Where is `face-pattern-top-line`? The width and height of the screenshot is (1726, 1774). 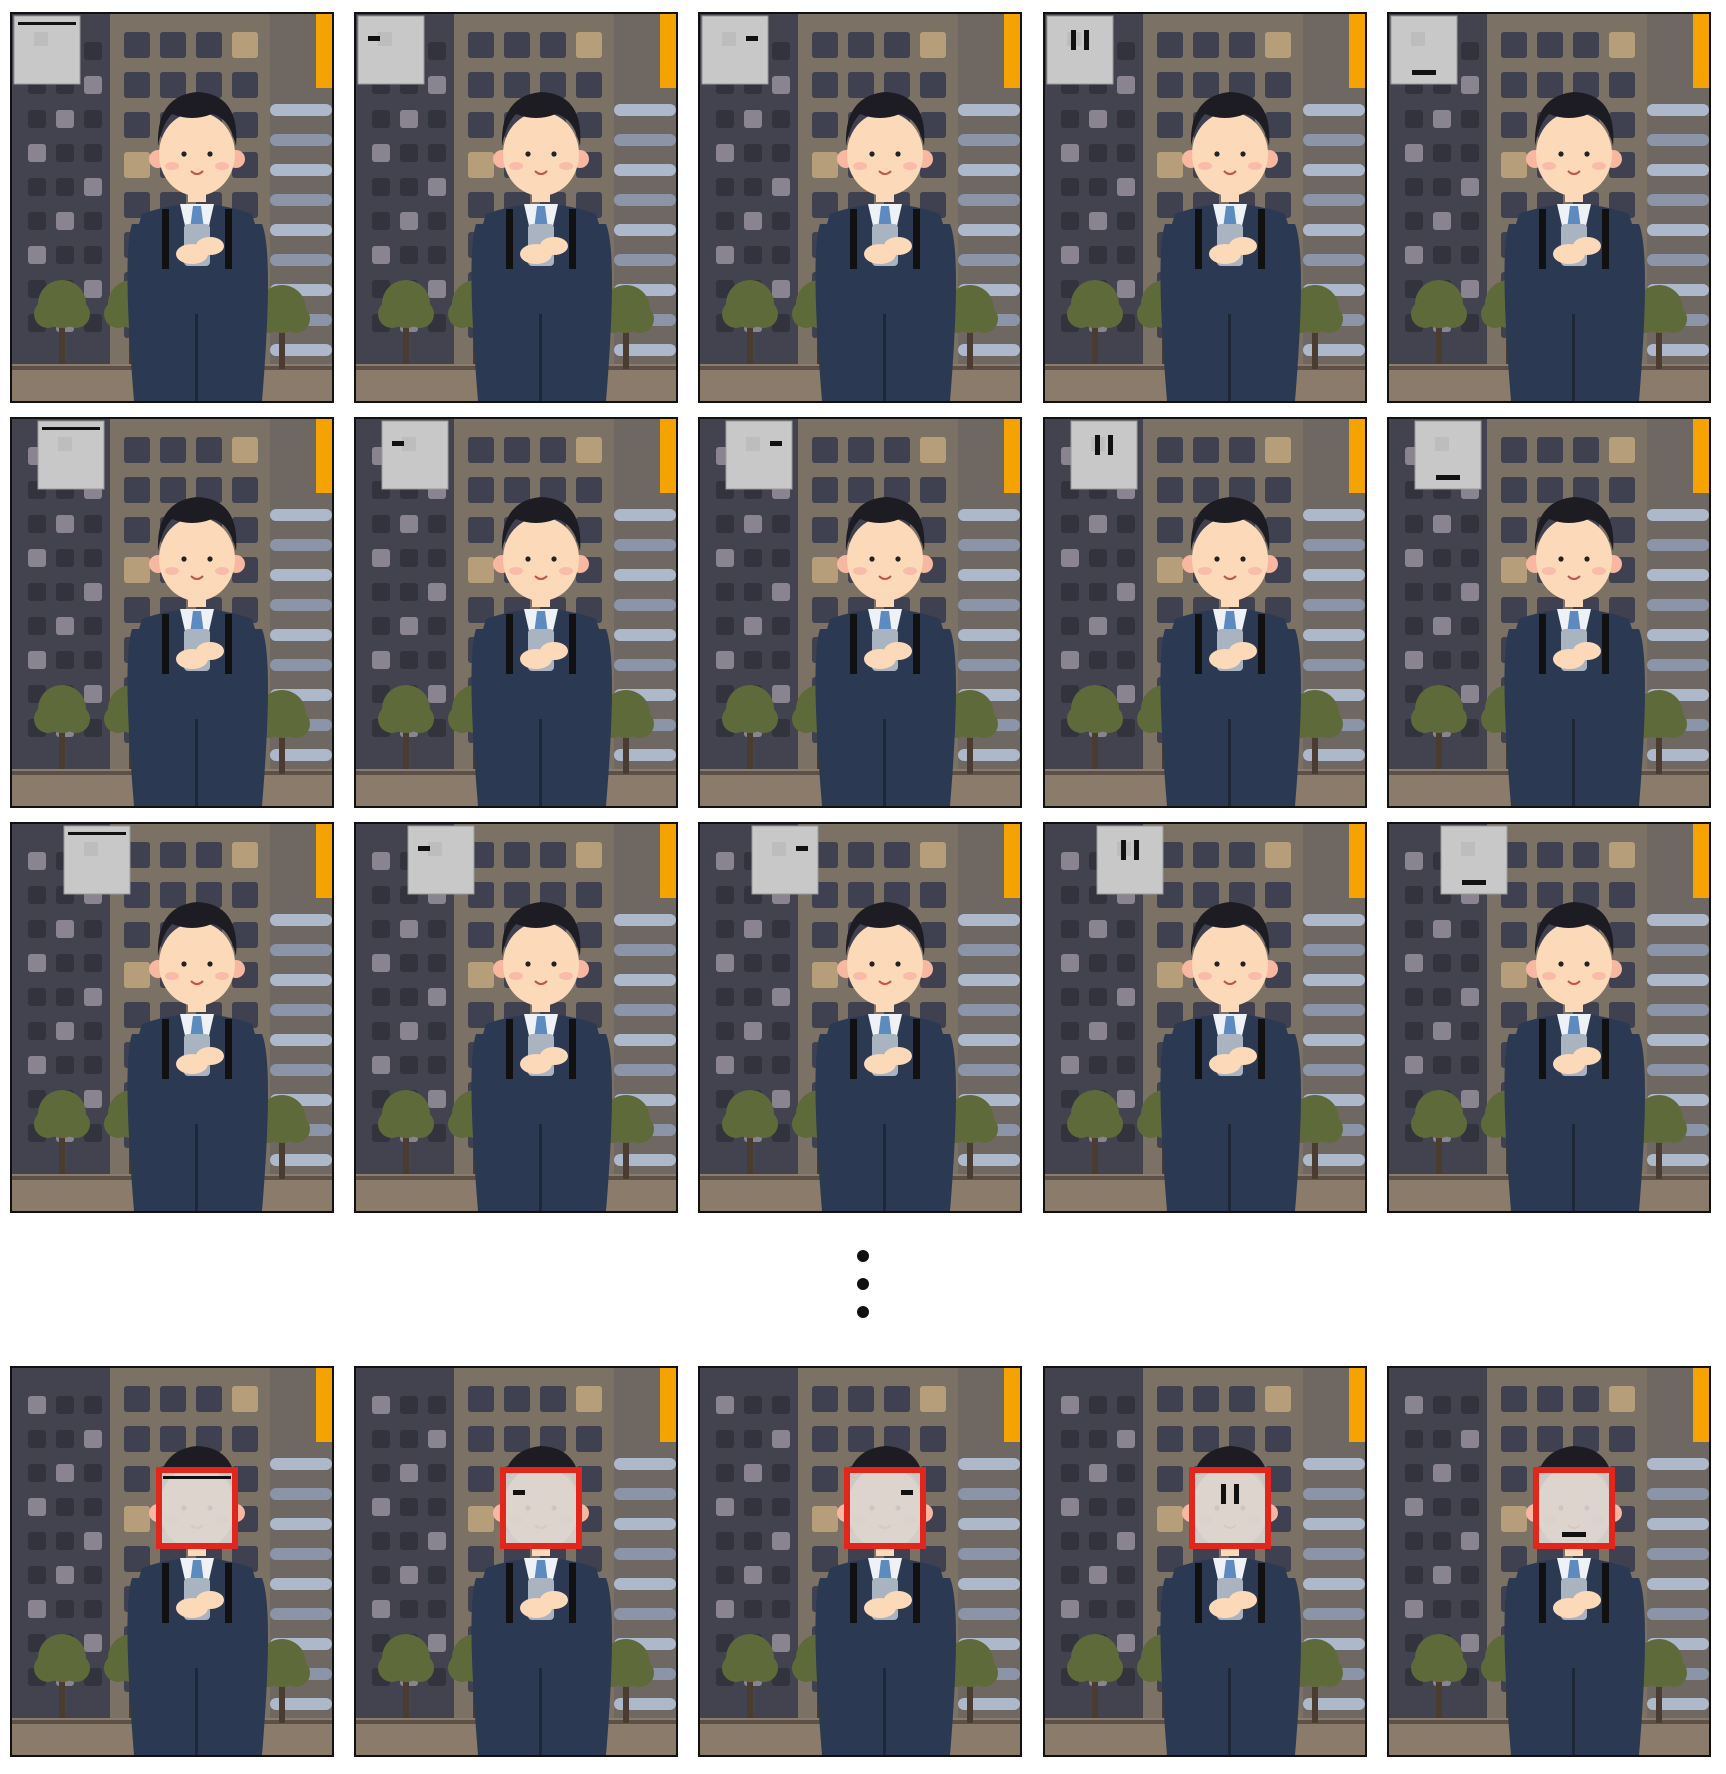 face-pattern-top-line is located at coordinates (197, 1477).